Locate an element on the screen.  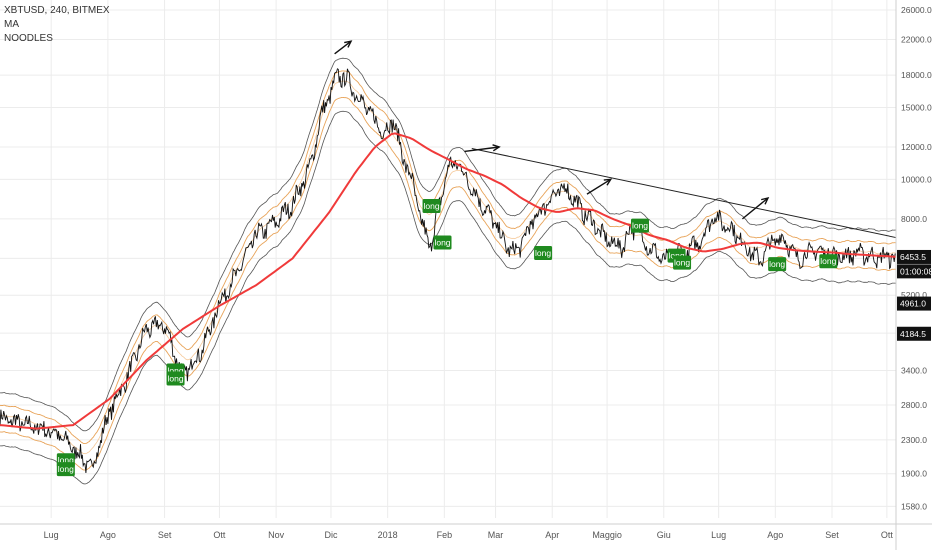
indicator-ma-label: MA is located at coordinates (11, 24).